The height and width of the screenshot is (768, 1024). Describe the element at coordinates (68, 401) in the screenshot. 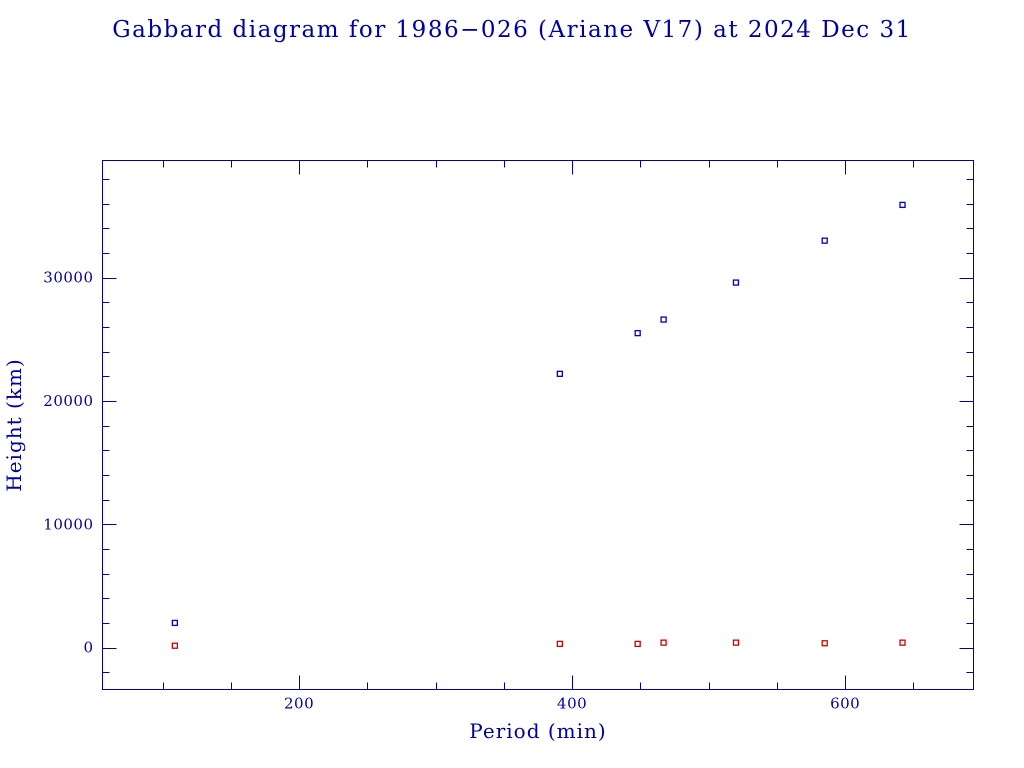

I see `y-tick-label: 20000` at that location.